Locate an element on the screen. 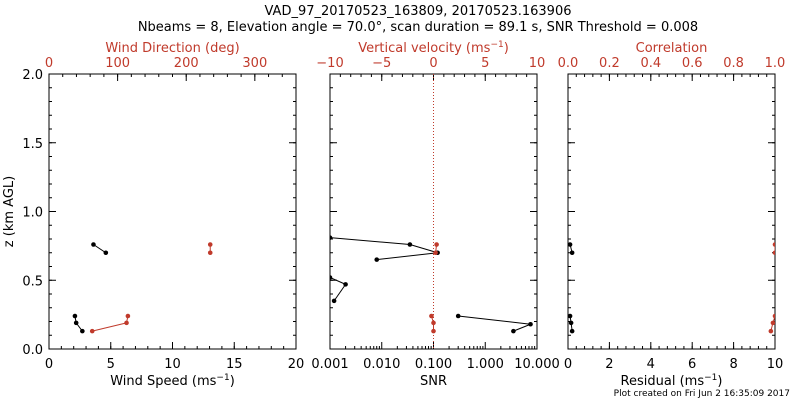 The width and height of the screenshot is (800, 400). x-top-tick-label: 10 is located at coordinates (537, 63).